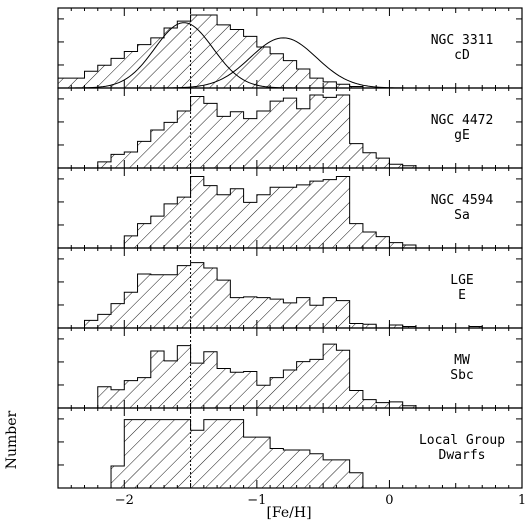  I want to click on x-tick-label: −1, so click(256, 500).